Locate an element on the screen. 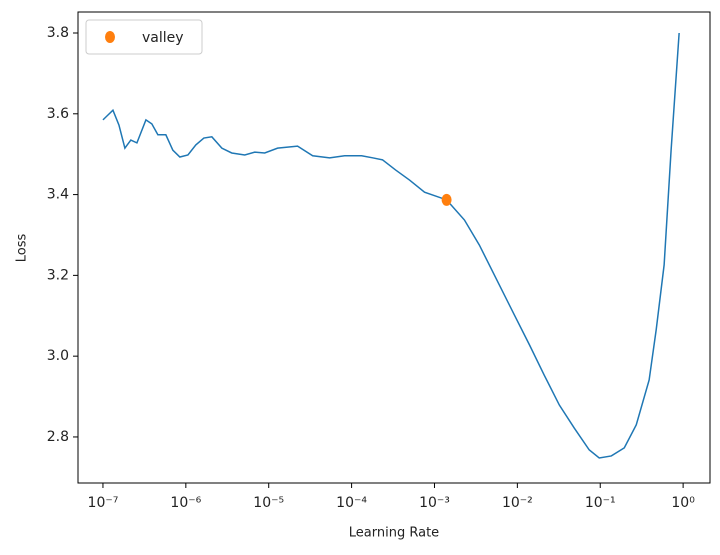  x-axis-label: Learning Rate is located at coordinates (394, 533).